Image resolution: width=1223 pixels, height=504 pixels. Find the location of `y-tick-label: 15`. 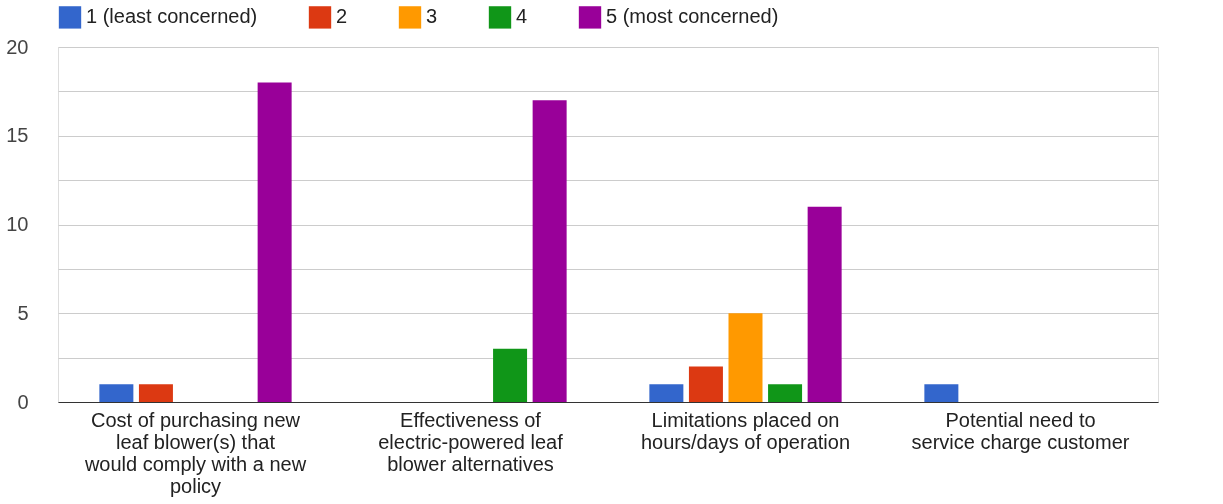

y-tick-label: 15 is located at coordinates (17, 135).